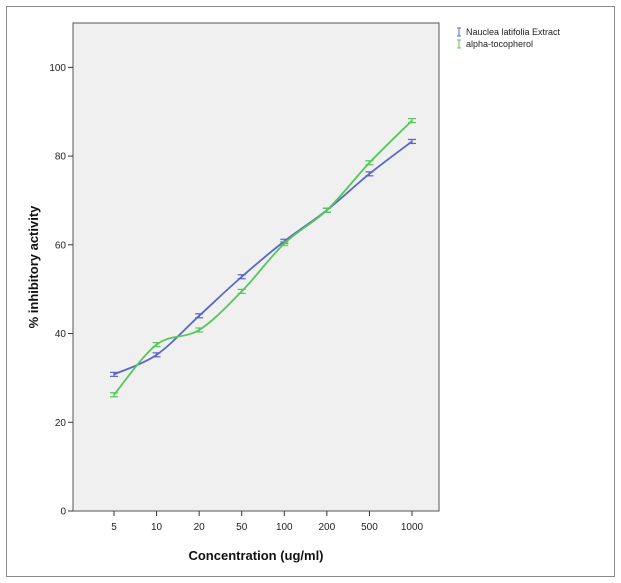 The height and width of the screenshot is (583, 621). What do you see at coordinates (242, 527) in the screenshot?
I see `x-tick-label: 50` at bounding box center [242, 527].